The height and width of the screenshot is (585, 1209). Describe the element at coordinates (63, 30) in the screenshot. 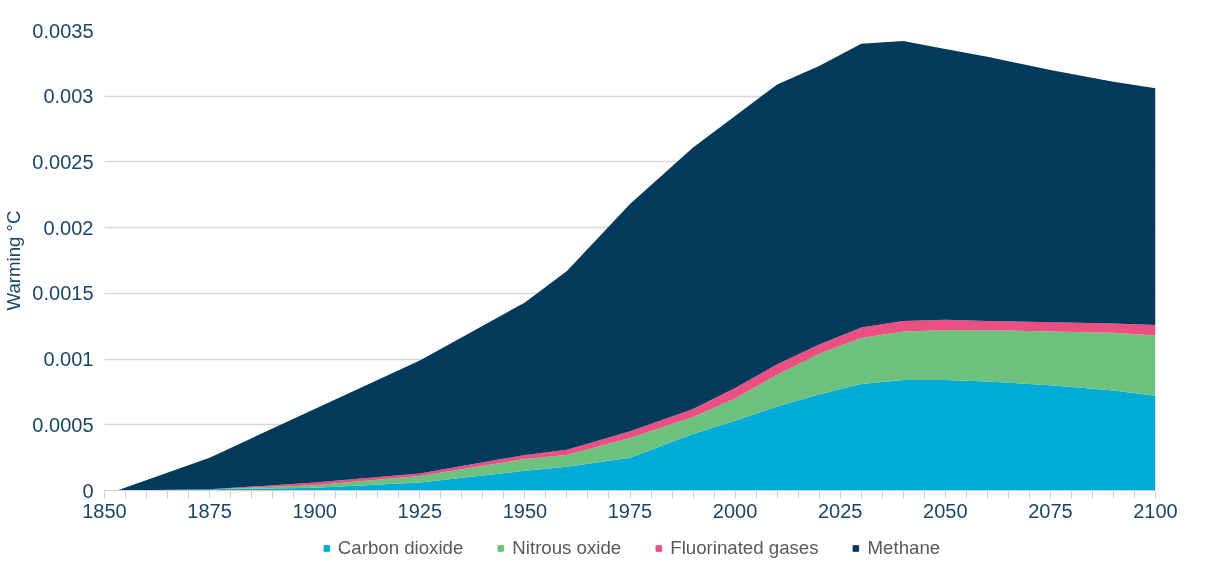

I see `y-tick-label: 0.0035` at that location.